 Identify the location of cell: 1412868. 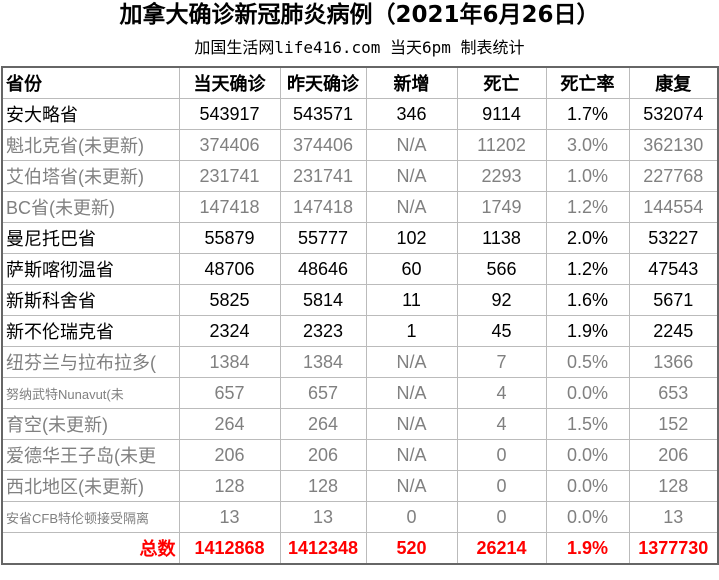
(229, 548).